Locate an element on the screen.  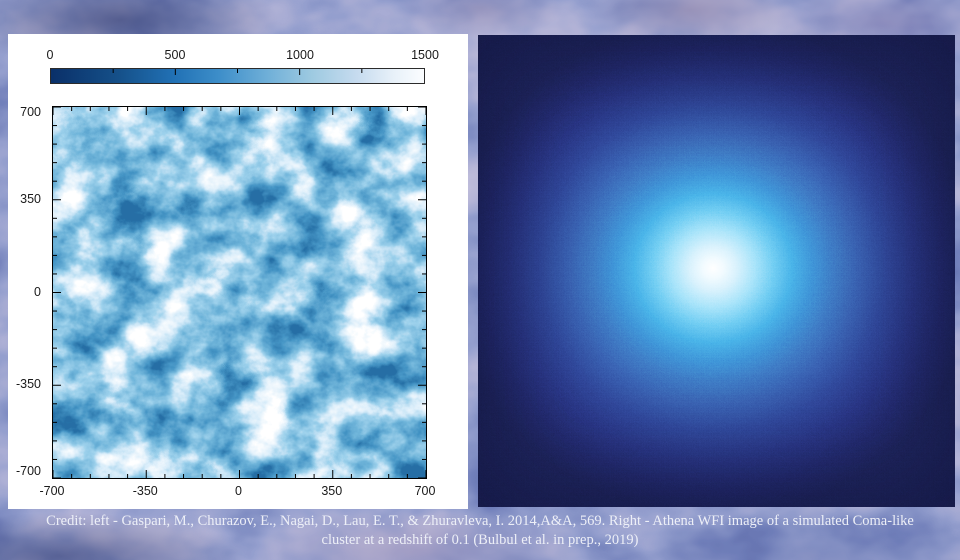
colorbar is located at coordinates (237, 76).